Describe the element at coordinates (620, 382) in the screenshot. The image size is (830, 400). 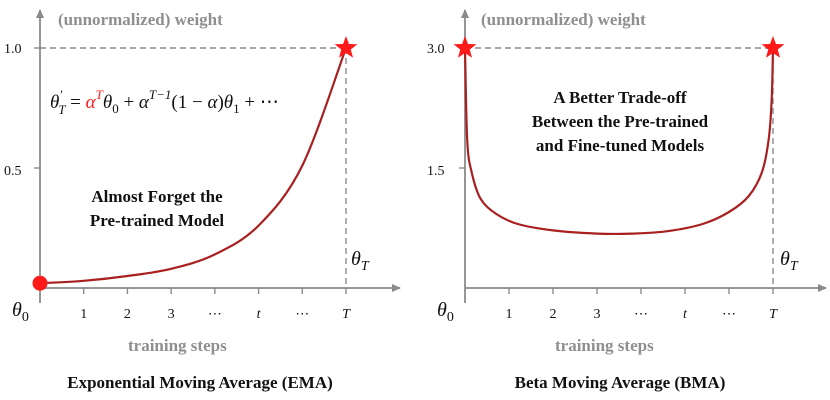
I see `bma-caption: Beta Moving Average (BMA)` at that location.